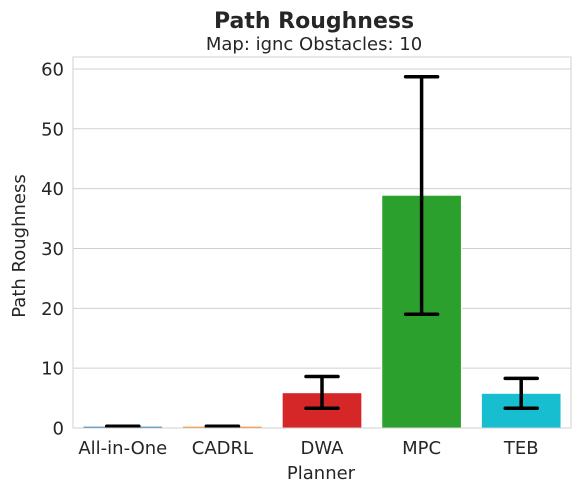 The image size is (579, 492). I want to click on x-tick-label: All-in-One, so click(122, 448).